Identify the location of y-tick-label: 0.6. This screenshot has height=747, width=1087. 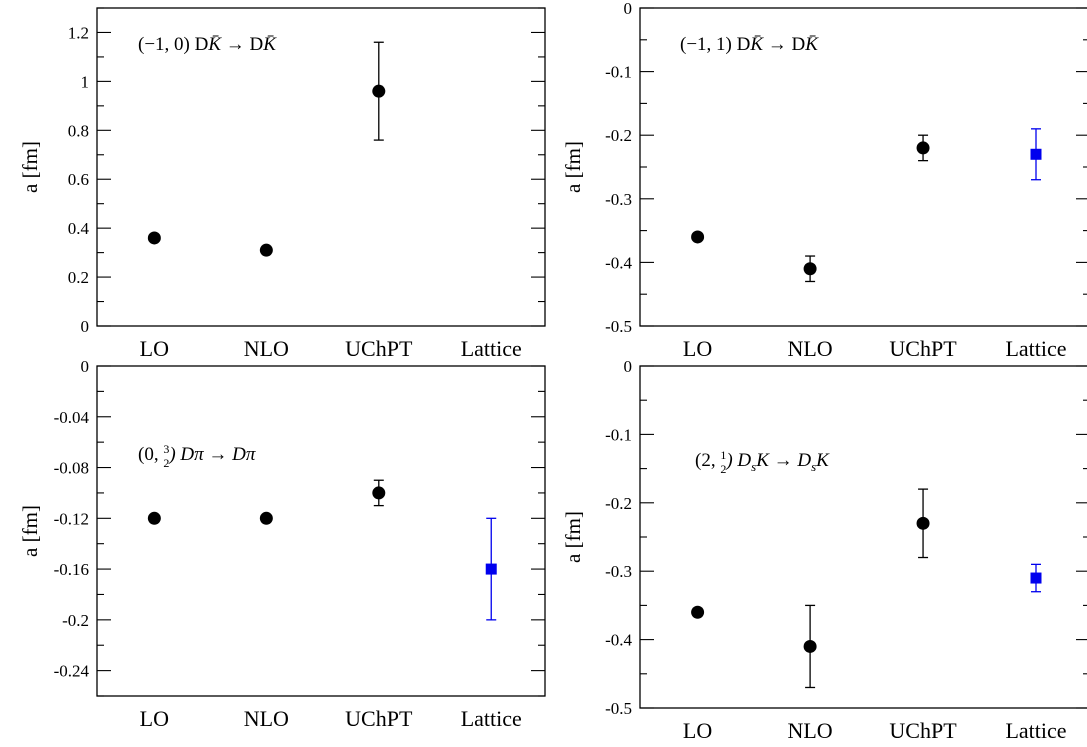
(78, 179).